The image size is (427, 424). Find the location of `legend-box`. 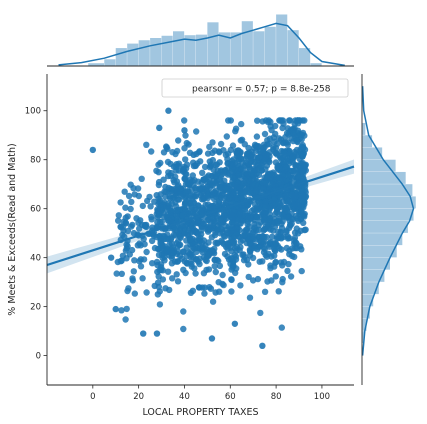

legend-box is located at coordinates (255, 88).